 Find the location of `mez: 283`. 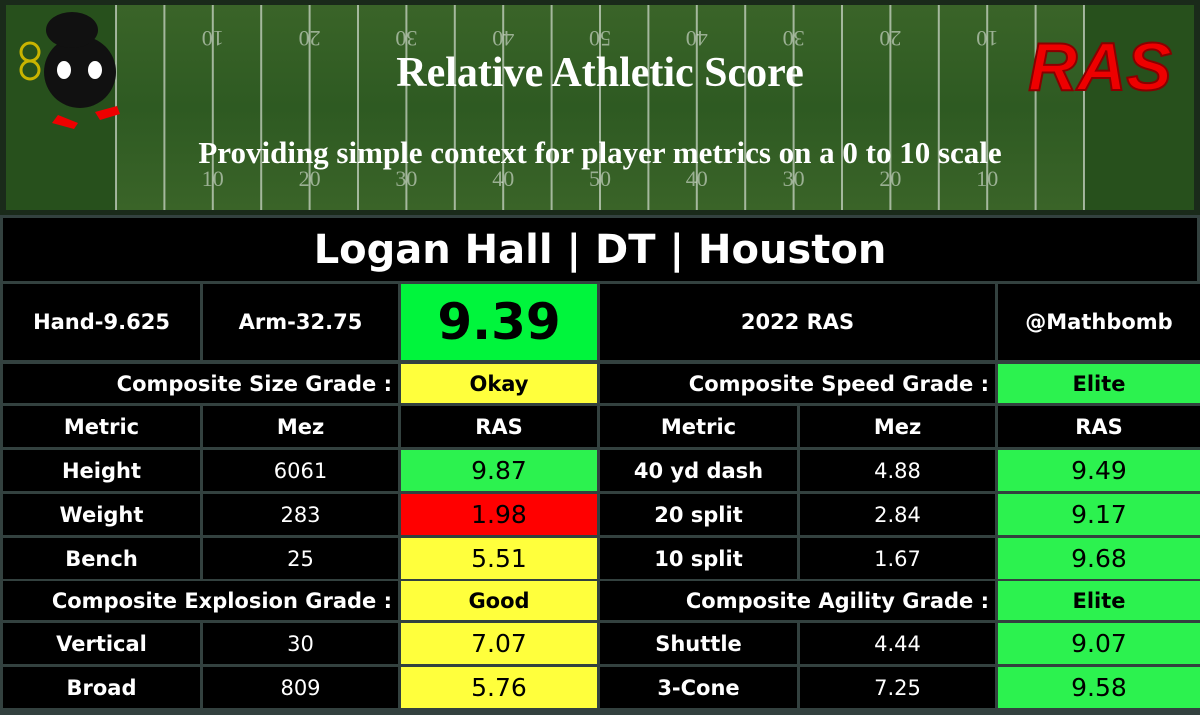

mez: 283 is located at coordinates (300, 514).